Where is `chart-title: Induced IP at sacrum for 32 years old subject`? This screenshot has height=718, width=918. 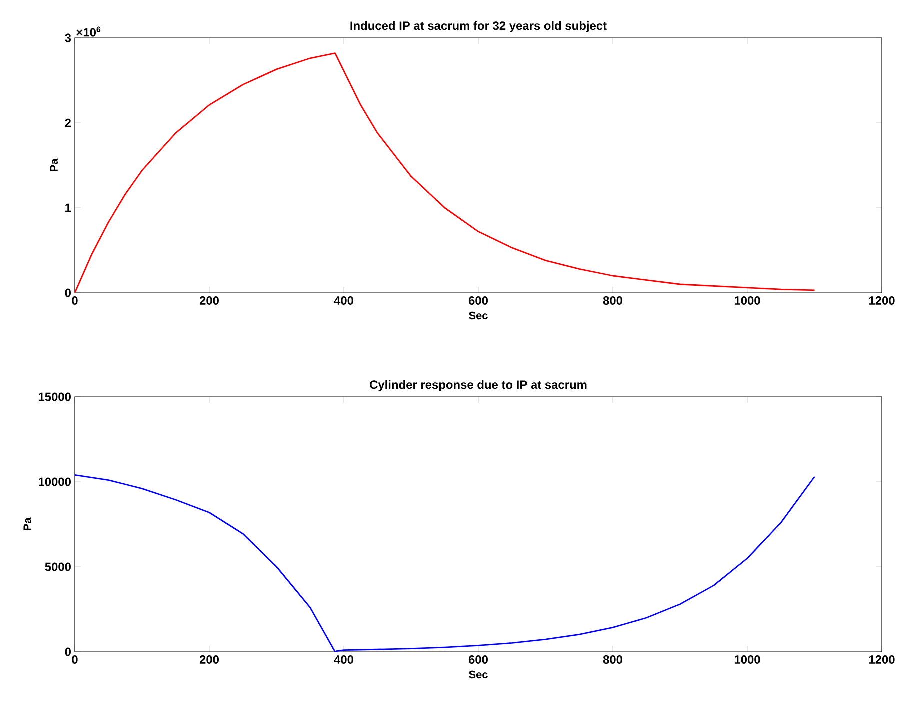 chart-title: Induced IP at sacrum for 32 years old subject is located at coordinates (478, 26).